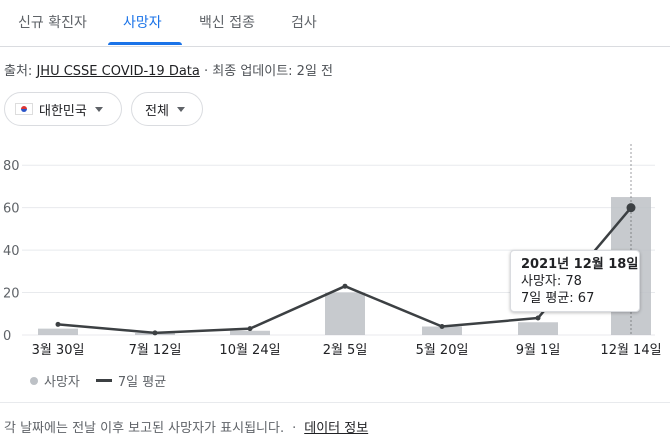 The width and height of the screenshot is (670, 439). What do you see at coordinates (144, 428) in the screenshot?
I see `footer-note: 각 날짜에는 전날 이후 보고된 사망자가 표시됩니다.` at bounding box center [144, 428].